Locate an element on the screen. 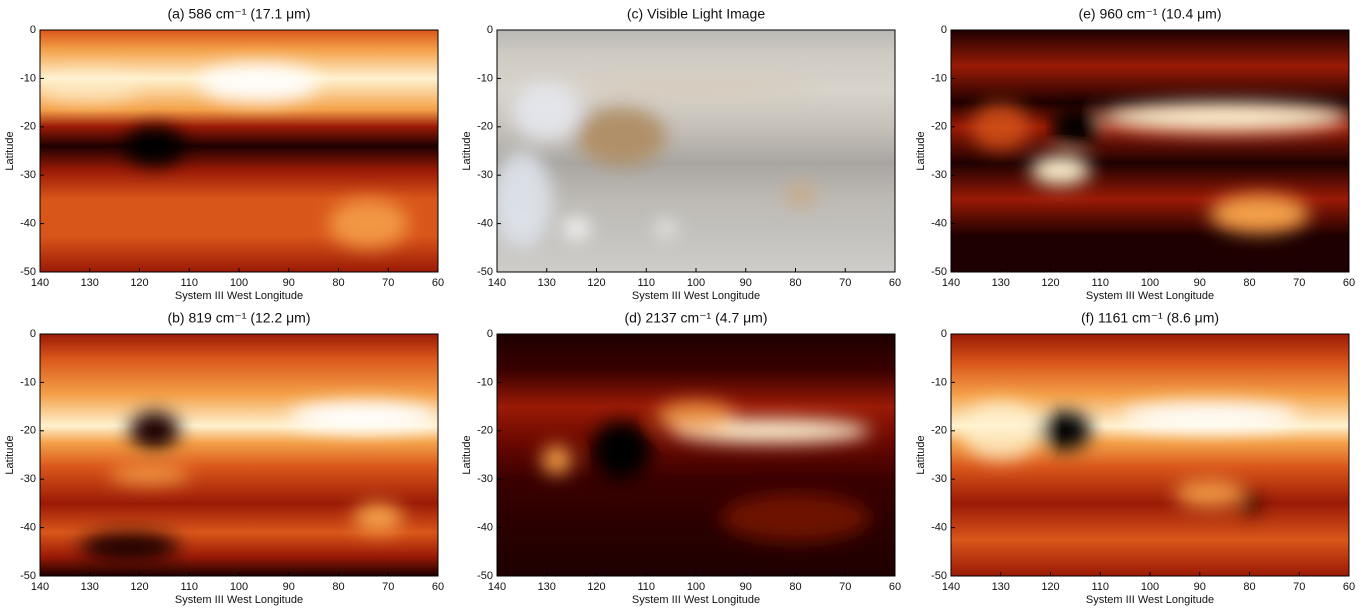  panel-title: (d) 2137 cm⁻¹ (4.7 μm) is located at coordinates (695, 318).